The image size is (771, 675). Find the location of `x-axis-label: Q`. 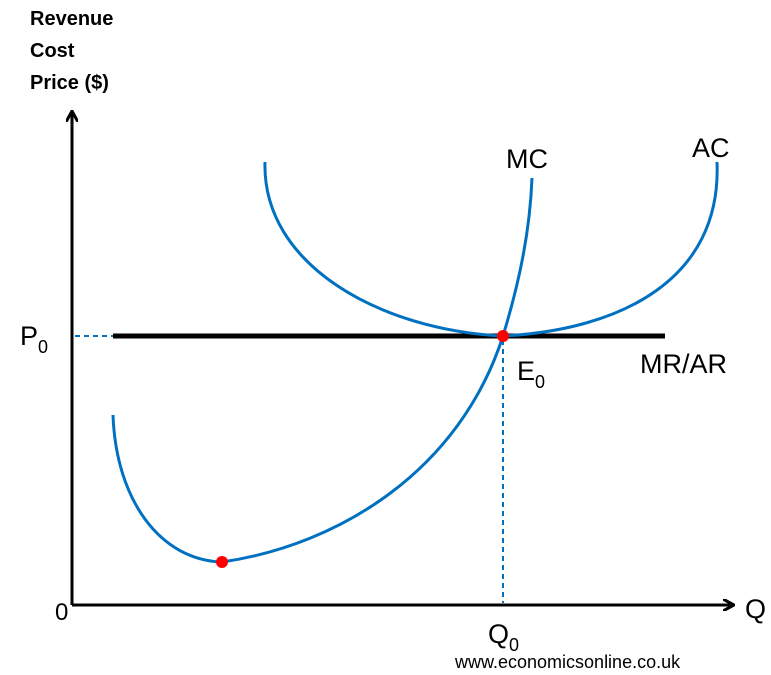

x-axis-label: Q is located at coordinates (755, 609).